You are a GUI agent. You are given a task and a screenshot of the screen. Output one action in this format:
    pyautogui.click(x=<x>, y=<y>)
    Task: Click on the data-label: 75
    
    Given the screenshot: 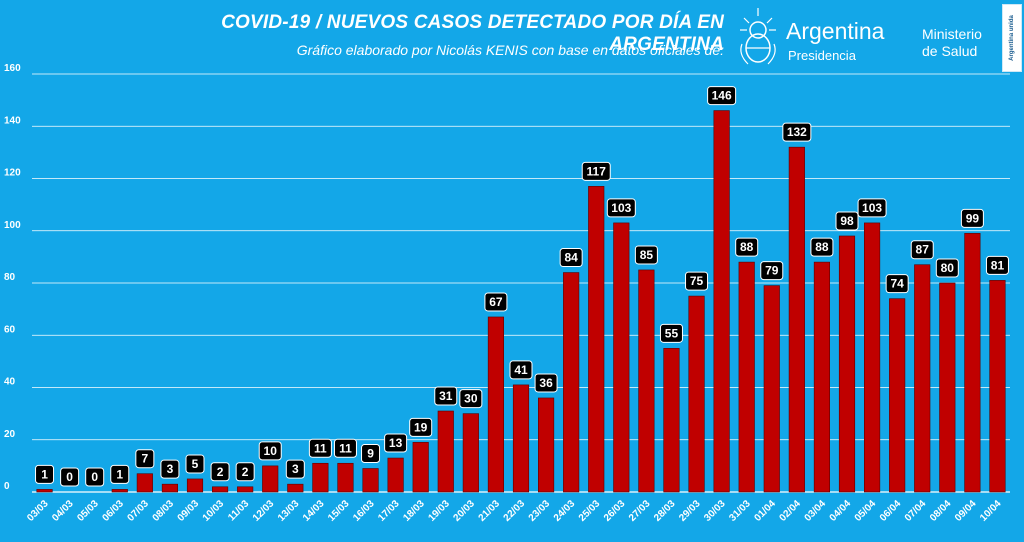 What is the action you would take?
    pyautogui.click(x=697, y=281)
    